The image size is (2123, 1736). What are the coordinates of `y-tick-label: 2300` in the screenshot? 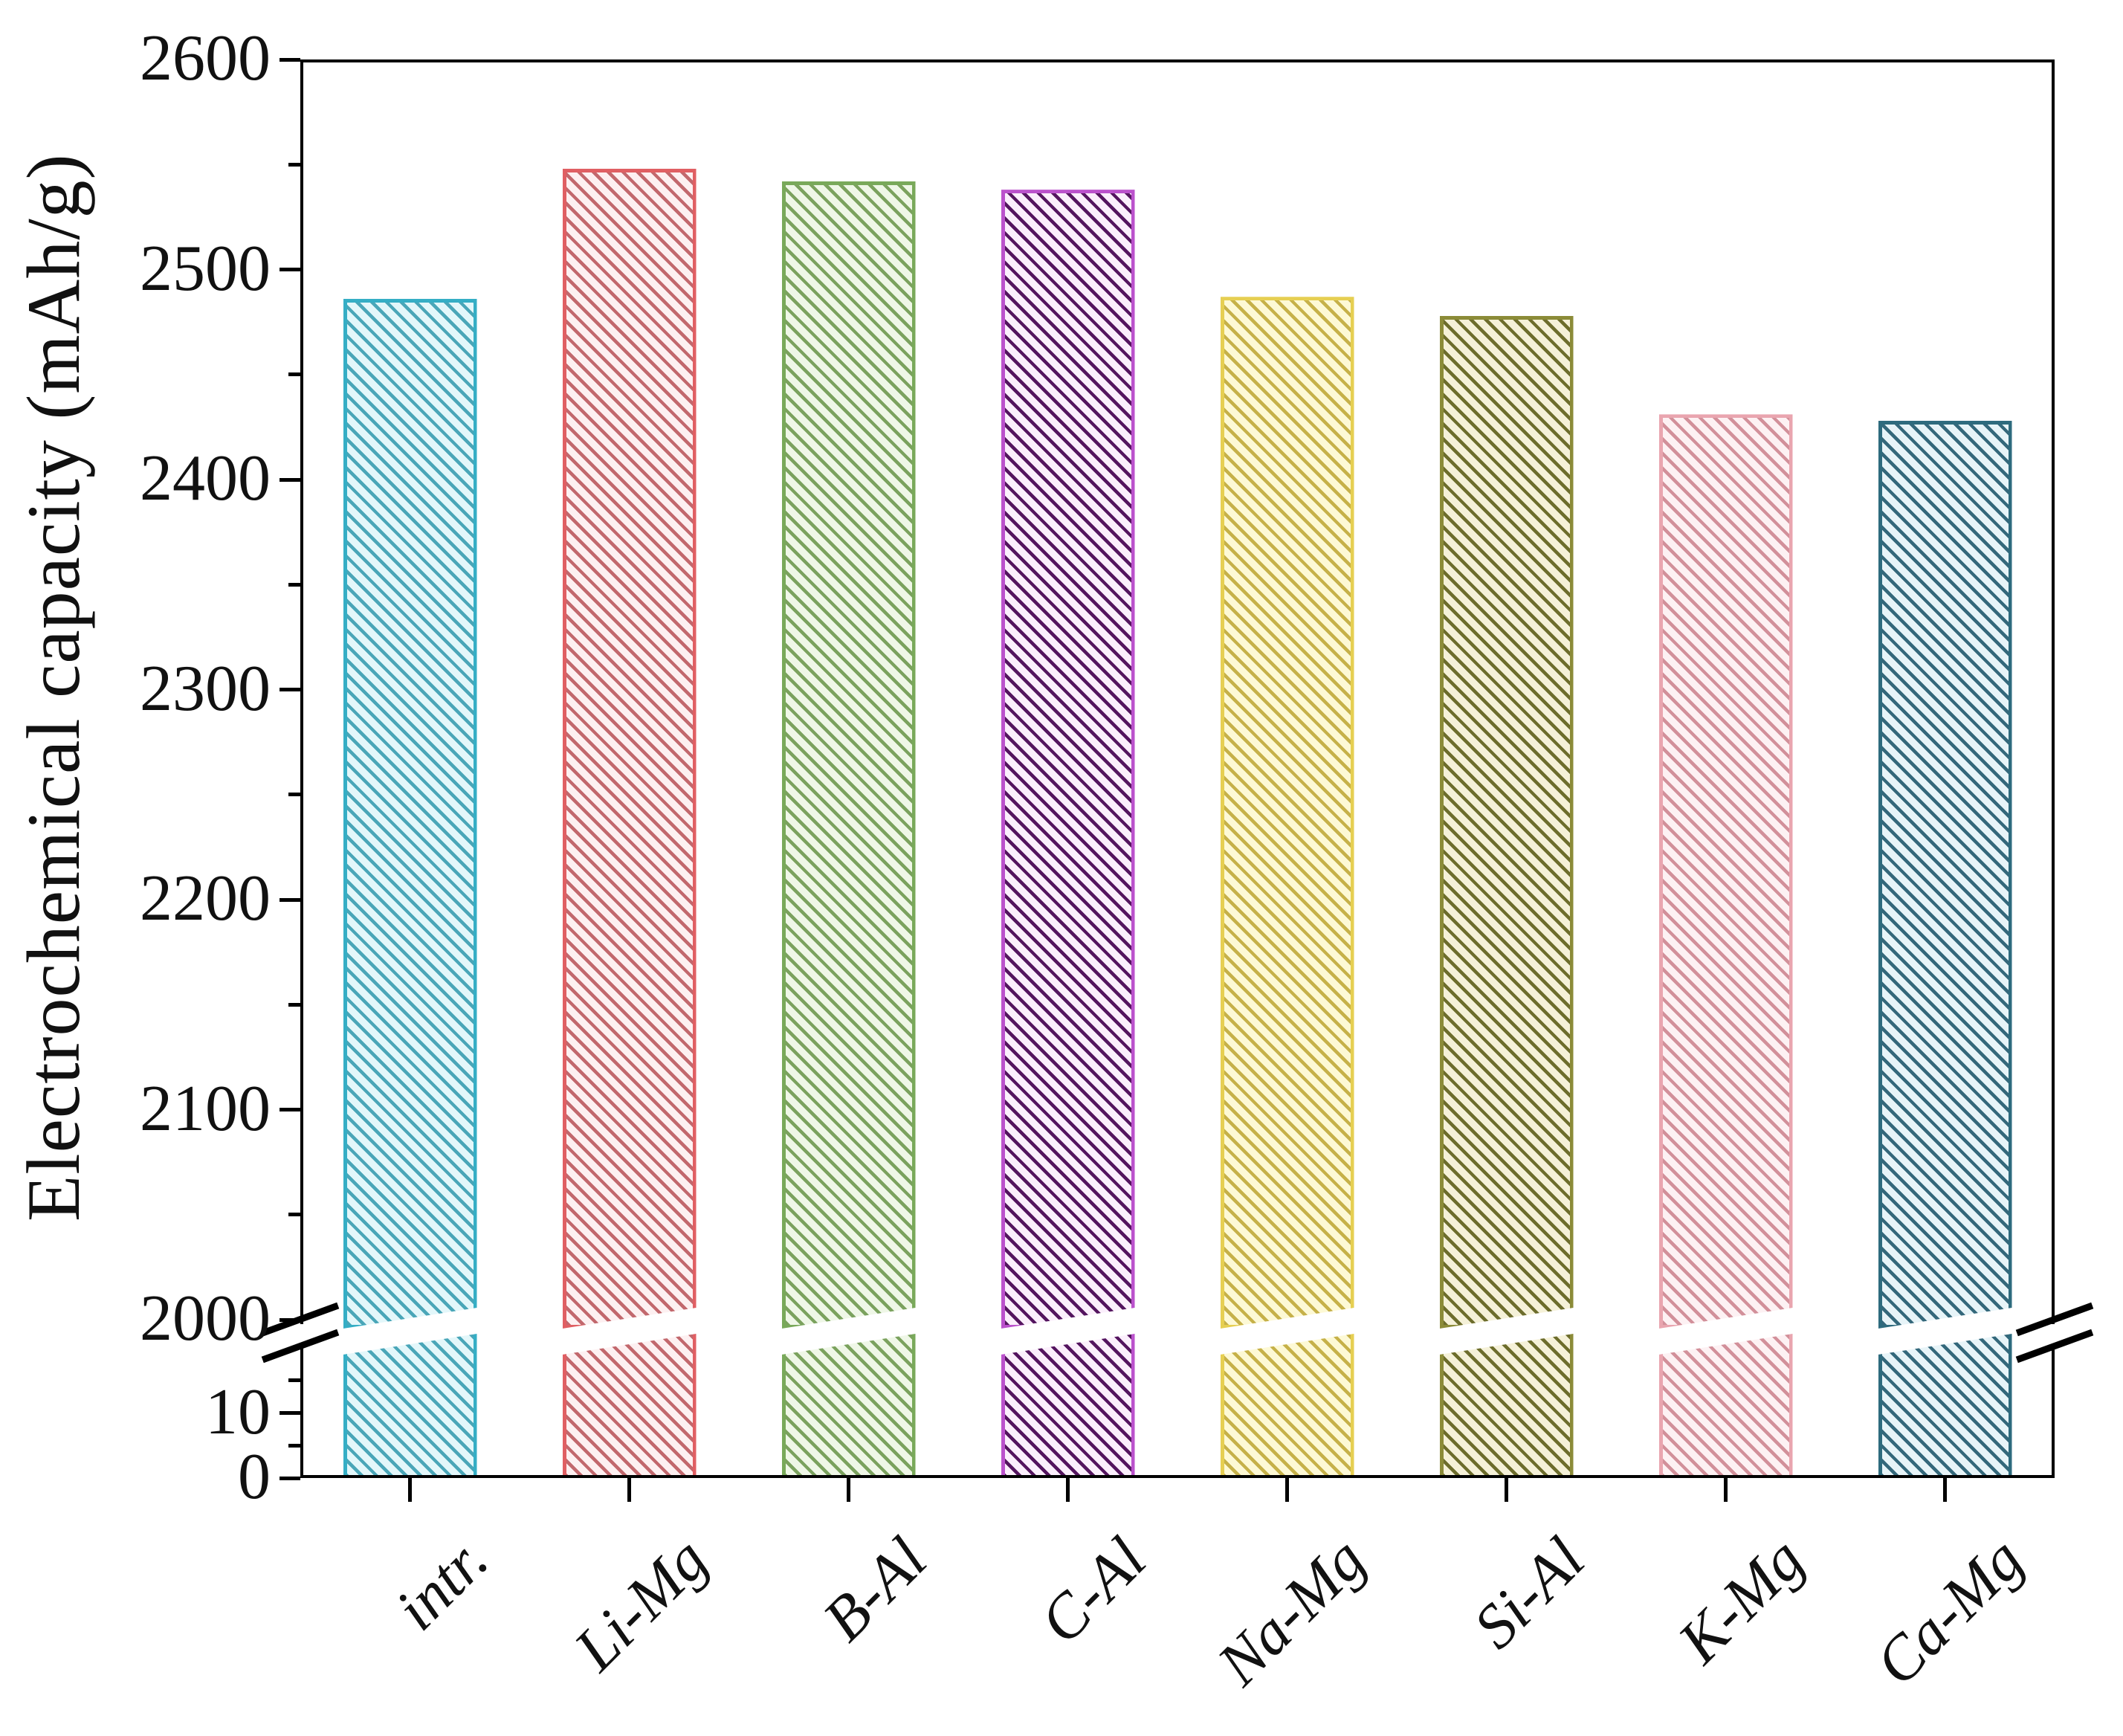 It's located at (206, 688).